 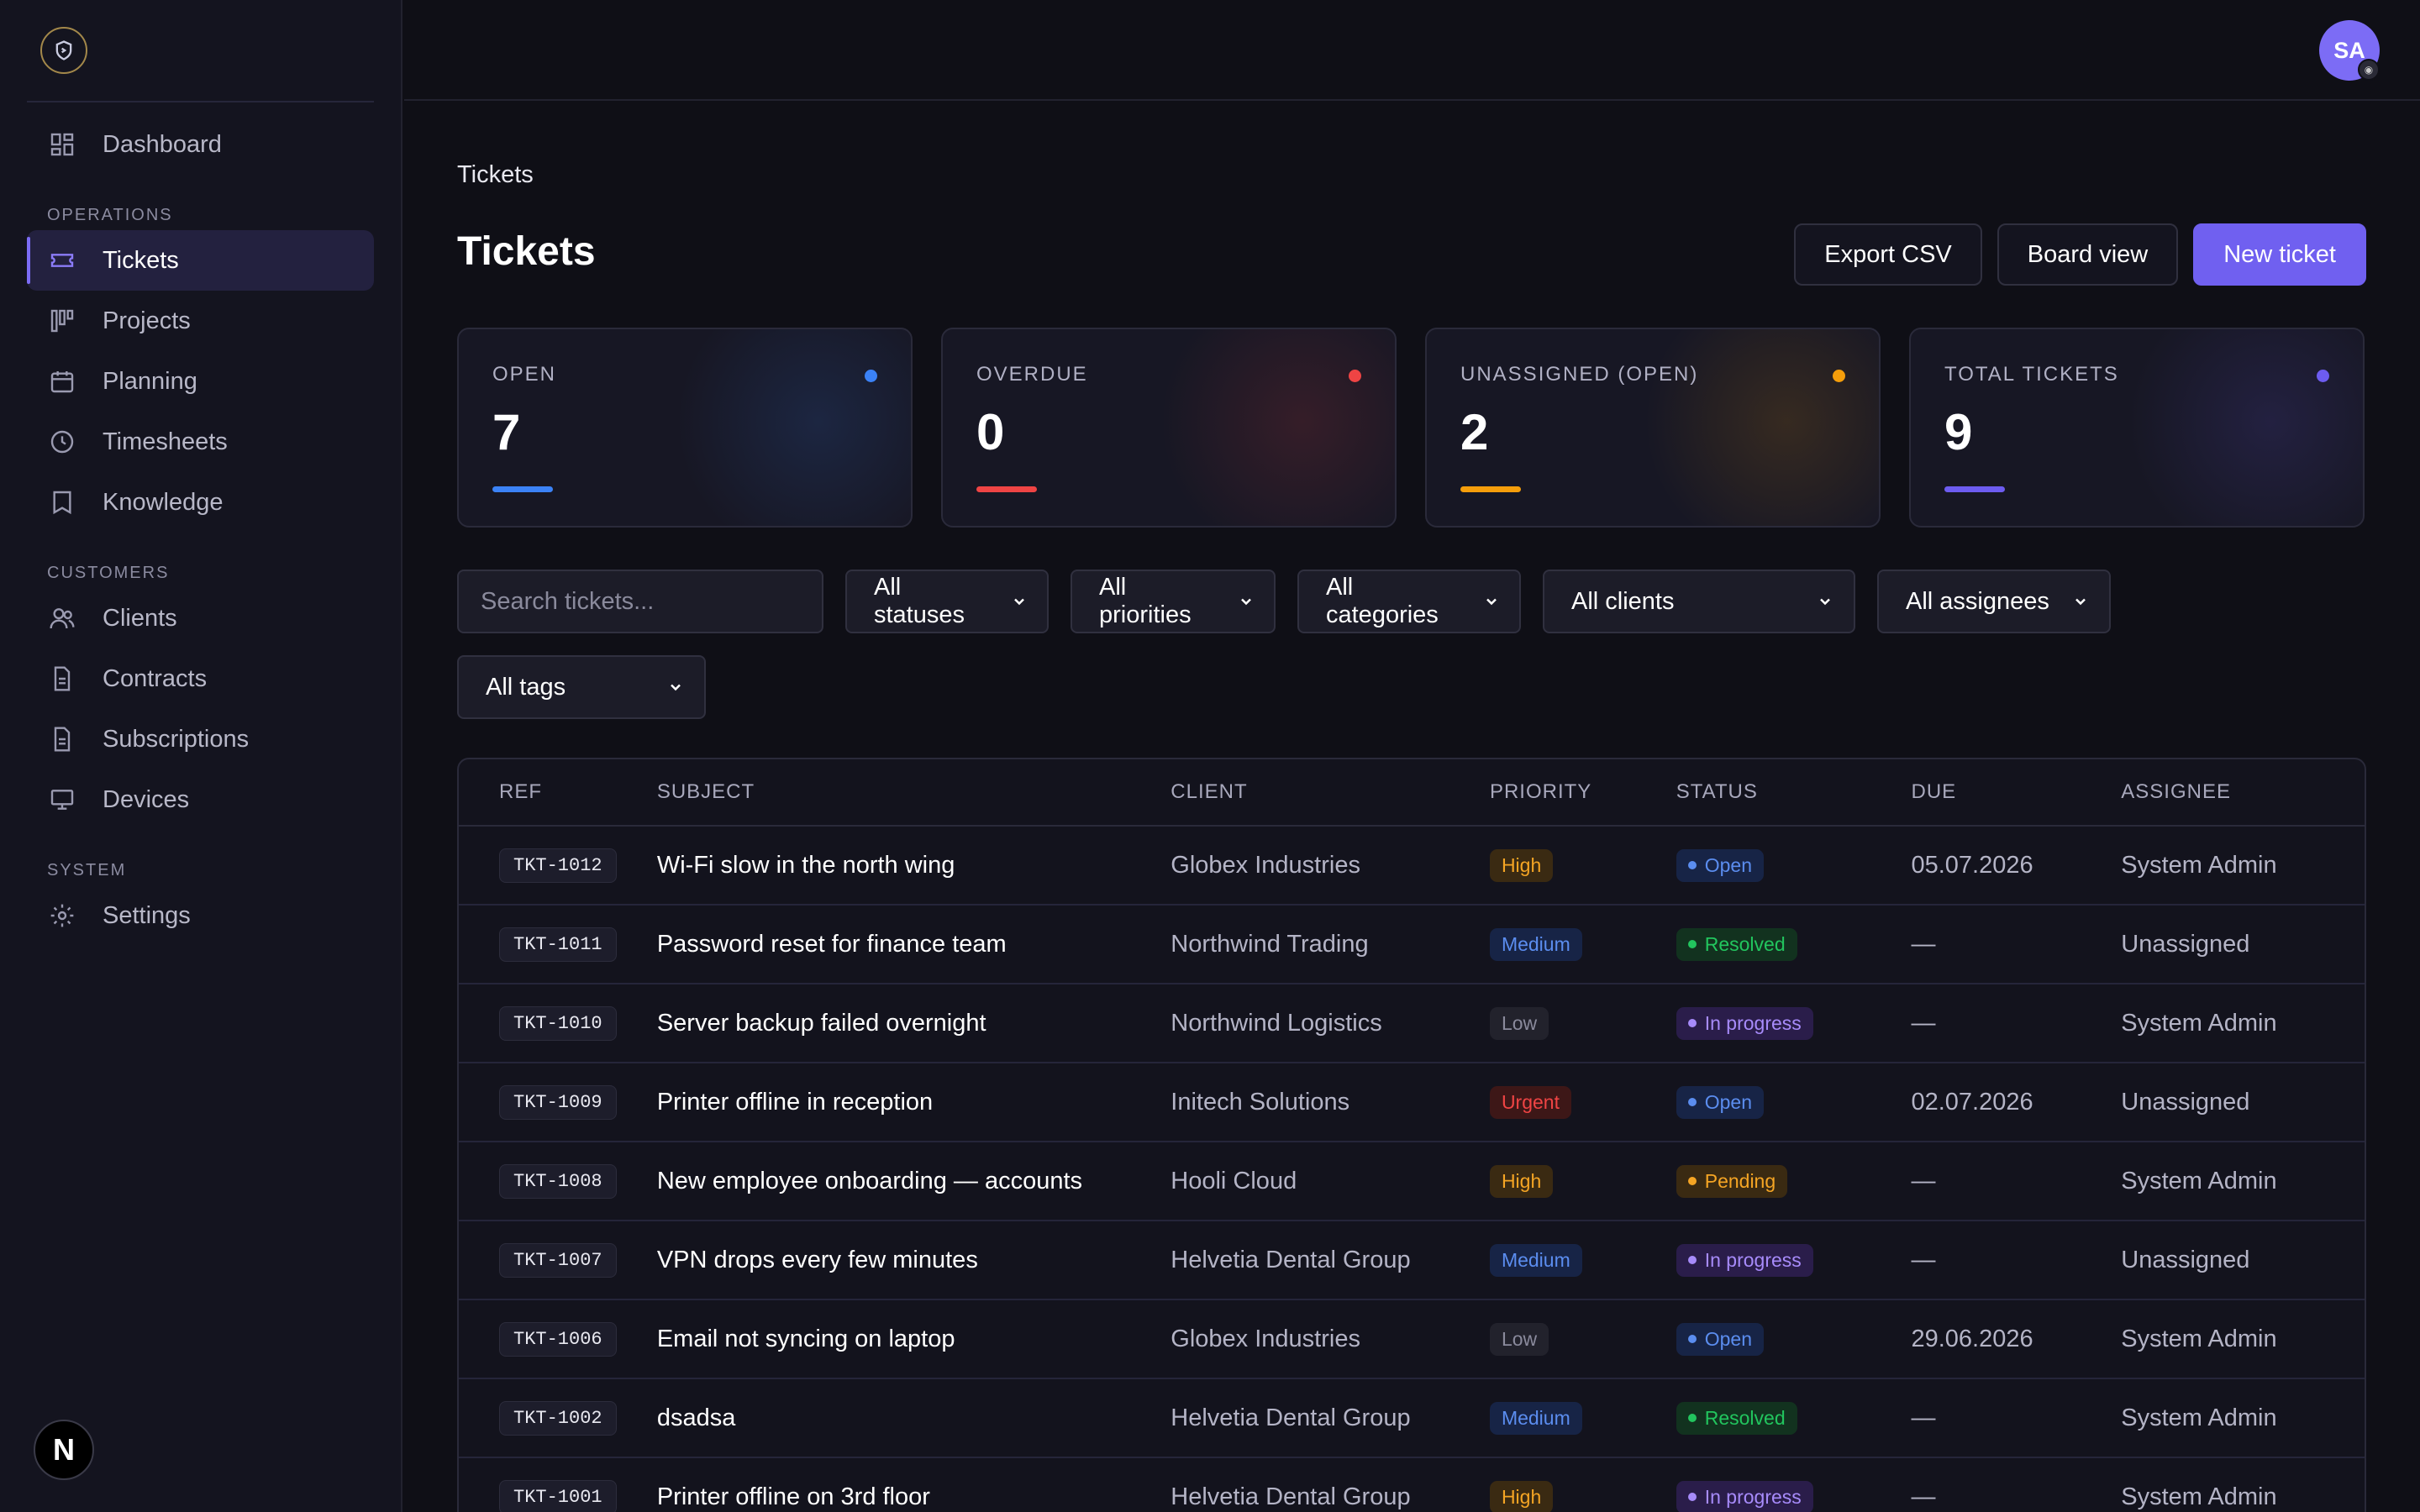 What do you see at coordinates (794, 427) in the screenshot?
I see `card-glow` at bounding box center [794, 427].